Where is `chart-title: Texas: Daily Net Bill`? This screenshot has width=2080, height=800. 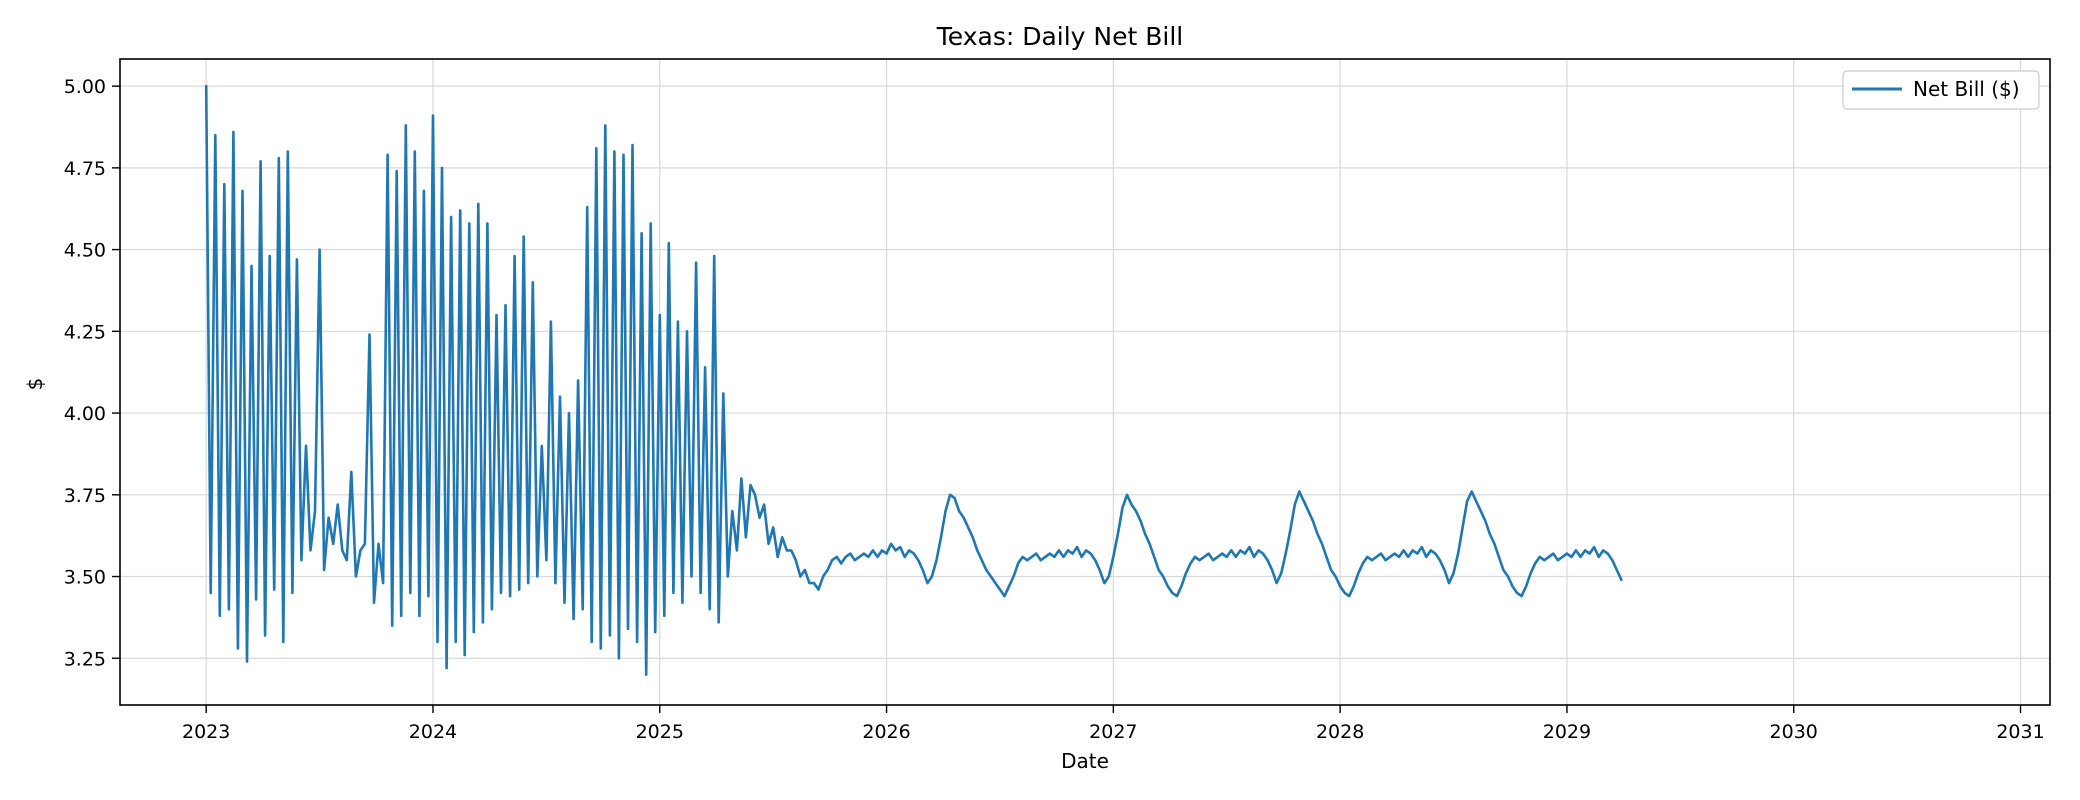 chart-title: Texas: Daily Net Bill is located at coordinates (1060, 36).